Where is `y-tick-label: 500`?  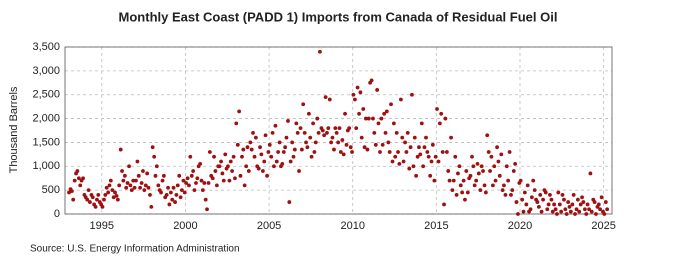
y-tick-label: 500 is located at coordinates (51, 190).